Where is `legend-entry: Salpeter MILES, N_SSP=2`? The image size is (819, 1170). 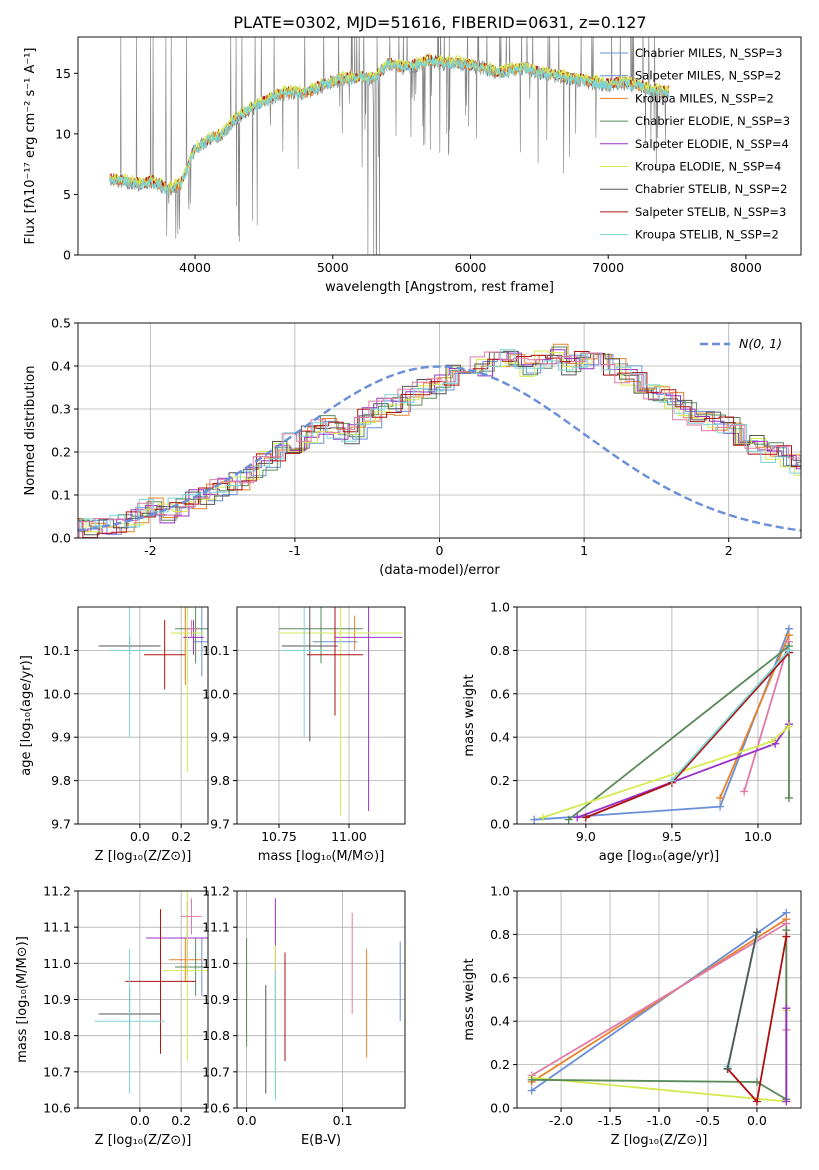
legend-entry: Salpeter MILES, N_SSP=2 is located at coordinates (708, 76).